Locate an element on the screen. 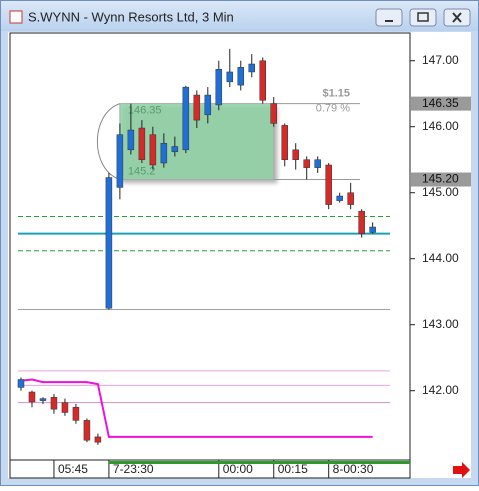 This screenshot has width=479, height=491. scroll-arrow is located at coordinates (461, 470).